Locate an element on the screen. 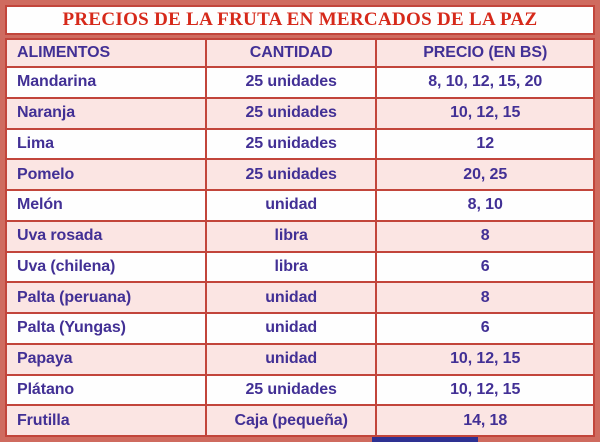  cell-alimento: Naranja is located at coordinates (106, 113).